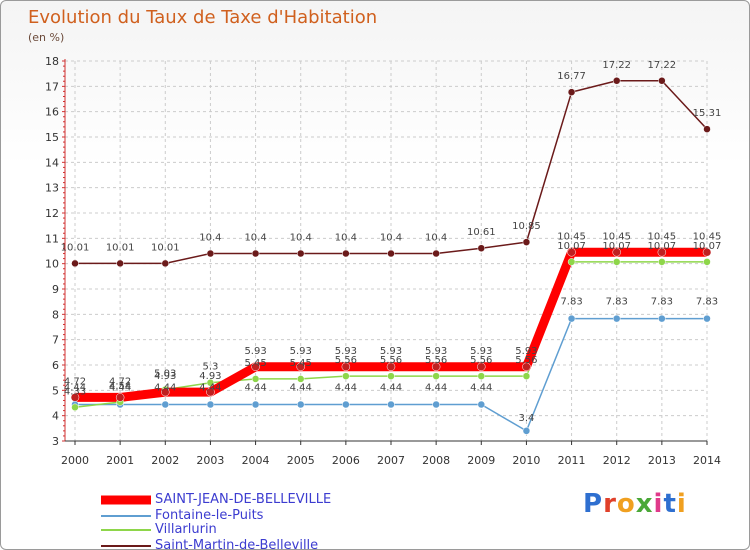 The image size is (750, 550). I want to click on x-tick-label: 2001, so click(120, 460).